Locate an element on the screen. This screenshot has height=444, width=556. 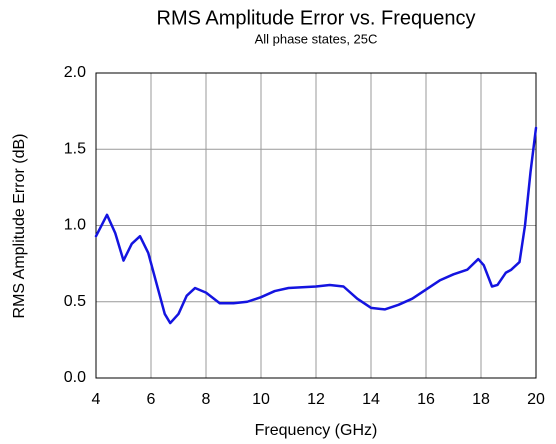
chart-title: RMS Amplitude Error vs. Frequency is located at coordinates (316, 18).